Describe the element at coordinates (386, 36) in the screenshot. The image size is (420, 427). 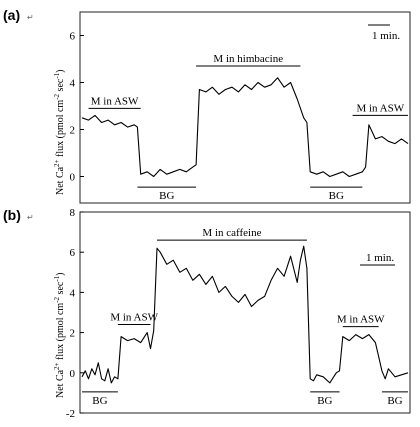
I see `panel-a-scale-label: 1 min.` at that location.